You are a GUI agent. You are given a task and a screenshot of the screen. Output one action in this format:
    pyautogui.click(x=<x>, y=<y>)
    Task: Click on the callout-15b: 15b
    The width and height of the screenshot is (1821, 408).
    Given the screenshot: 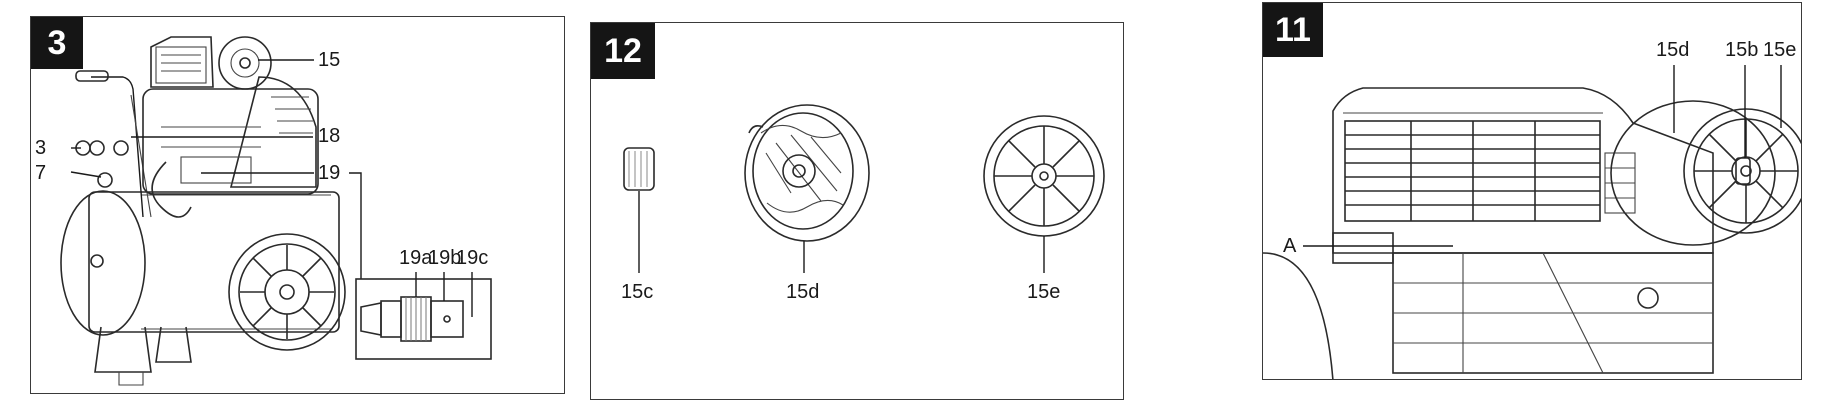 What is the action you would take?
    pyautogui.click(x=1742, y=50)
    